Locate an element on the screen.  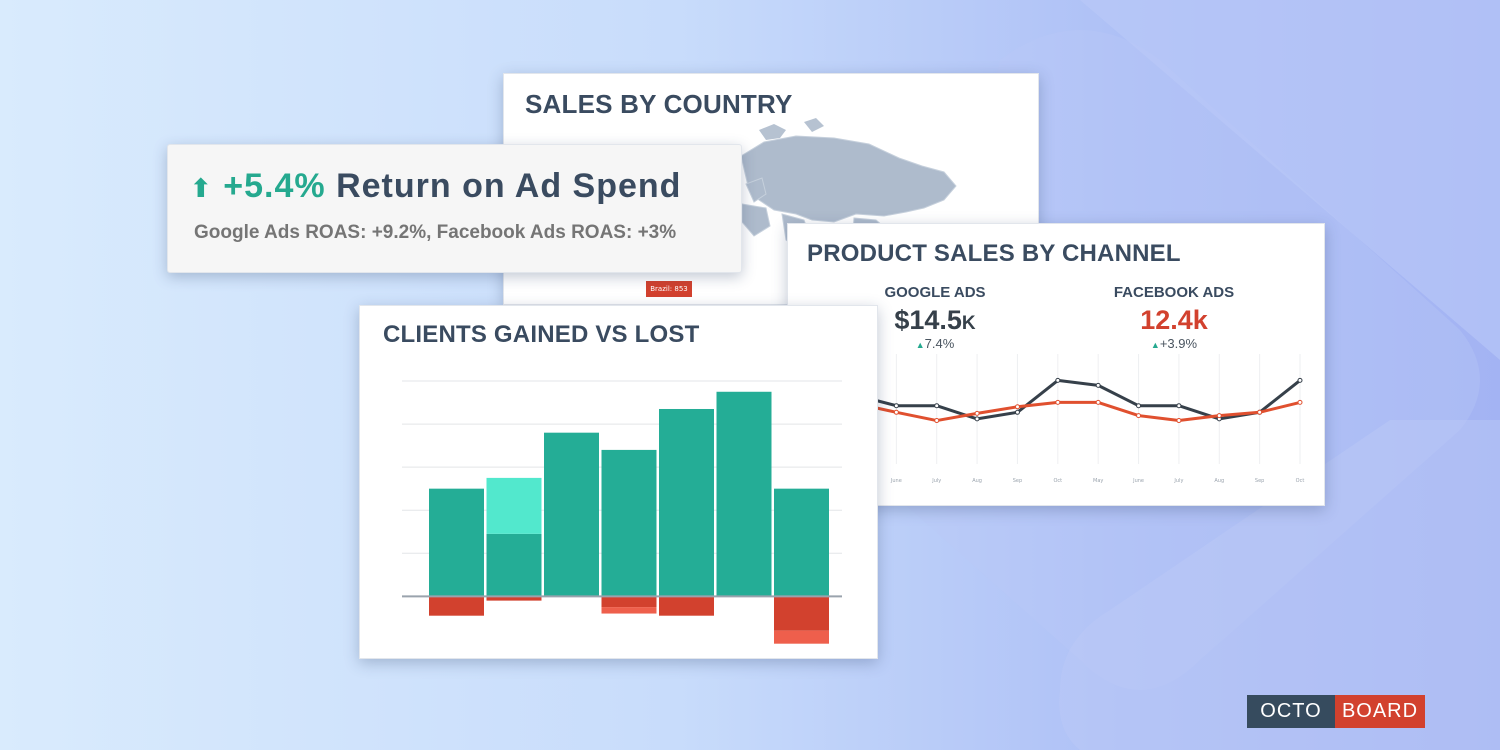
sales-by-country-title: SALES BY COUNTRY is located at coordinates (659, 104).